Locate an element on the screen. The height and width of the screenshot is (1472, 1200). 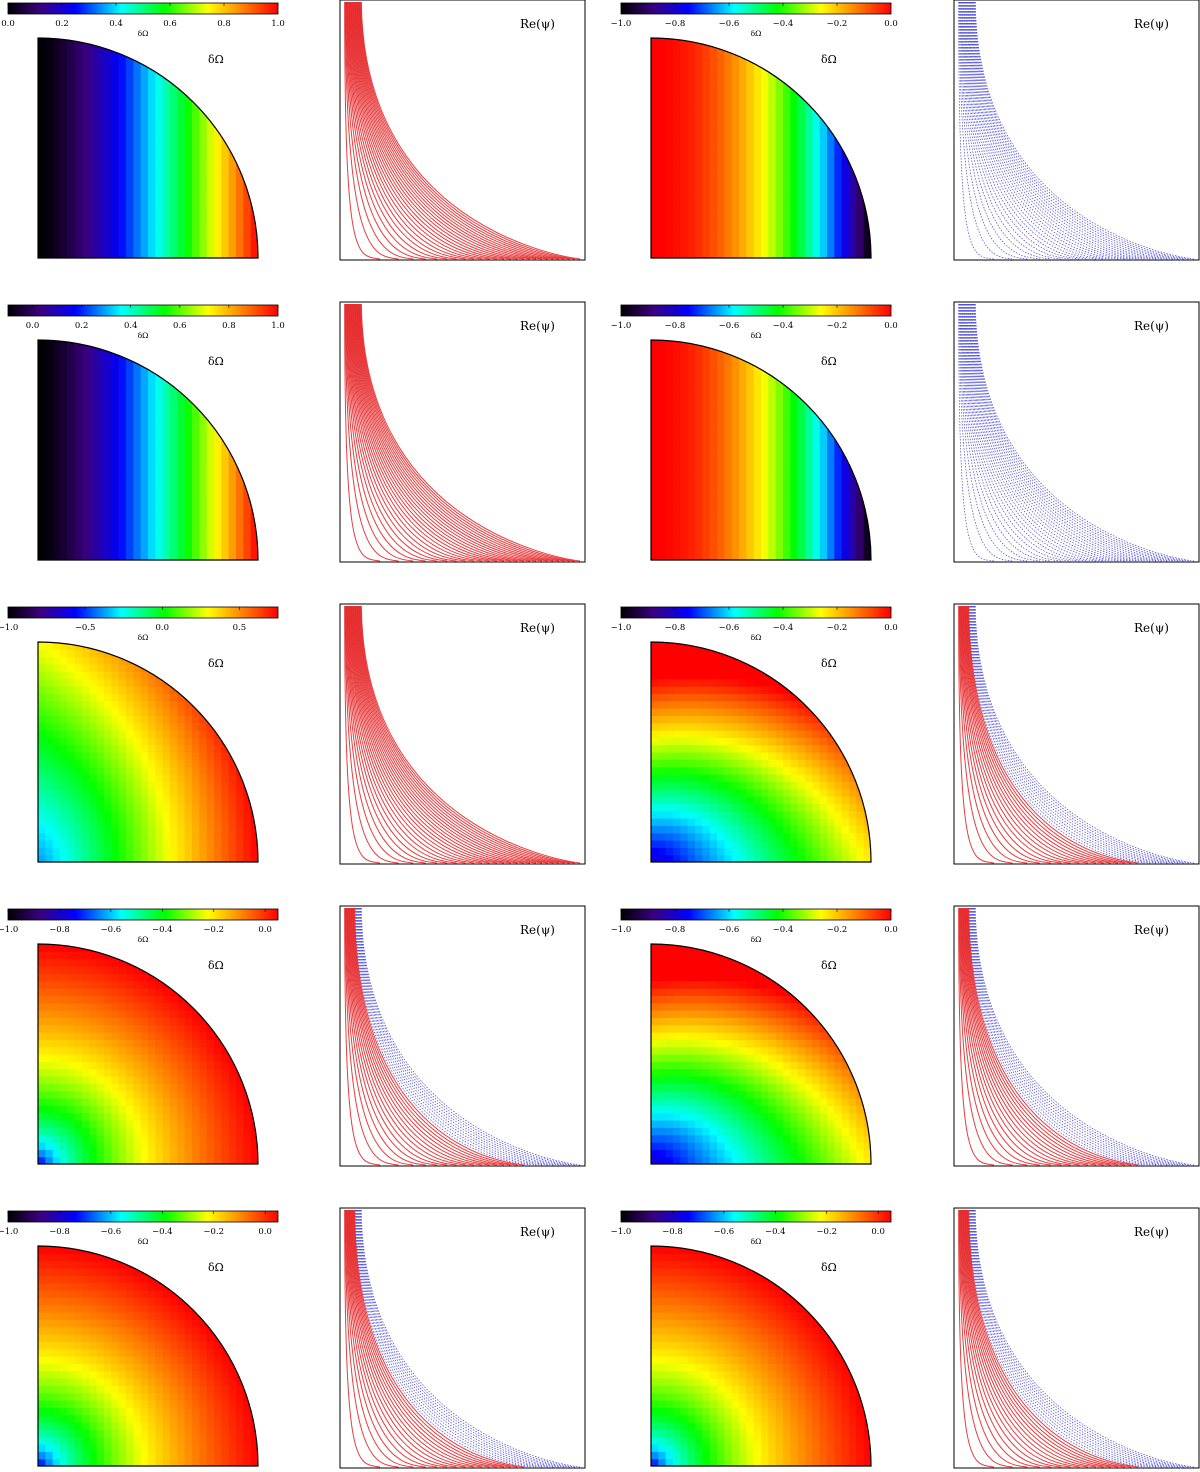
panel-label: Re(ψ) is located at coordinates (537, 930).